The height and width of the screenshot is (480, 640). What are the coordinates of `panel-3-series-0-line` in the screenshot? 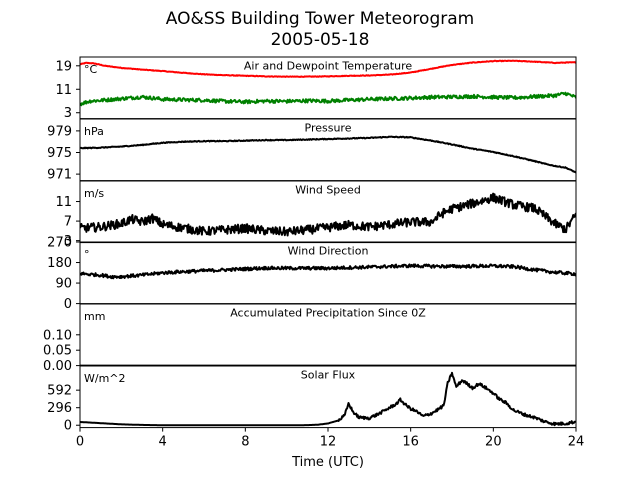 It's located at (328, 271).